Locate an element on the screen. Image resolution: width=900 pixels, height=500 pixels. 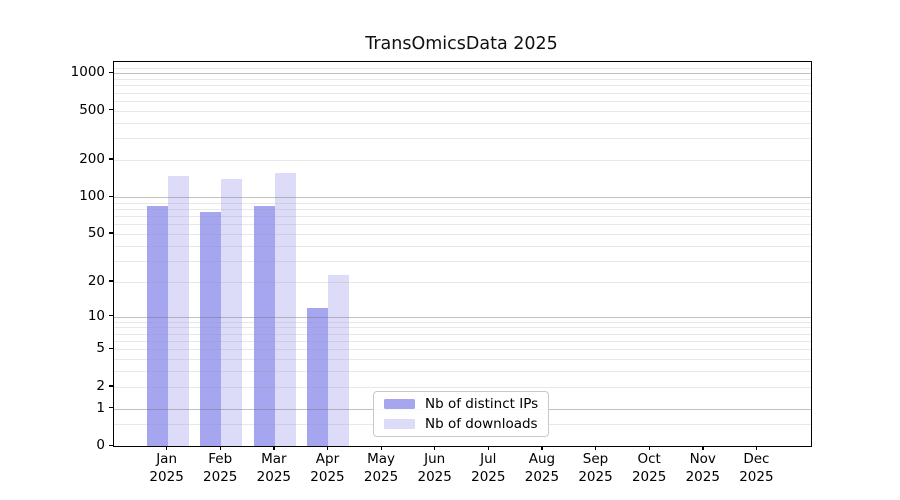
bar-distinct-ips-jan is located at coordinates (157, 326).